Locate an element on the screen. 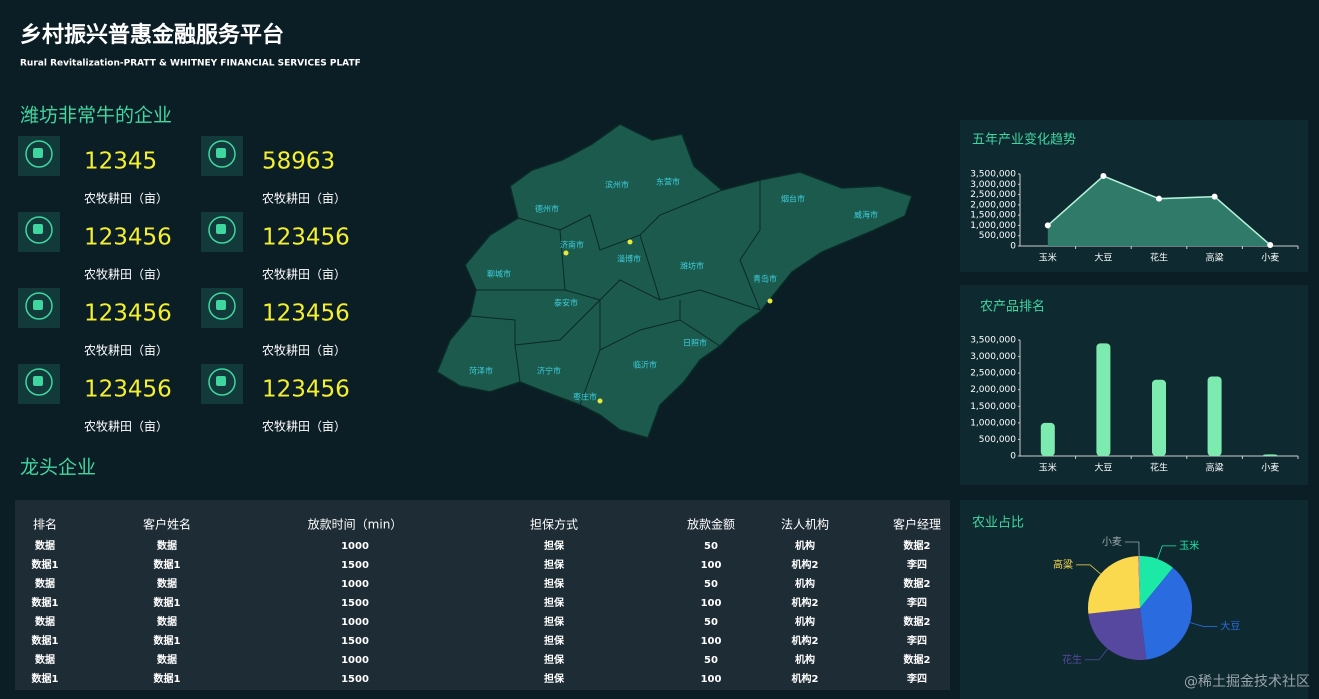 The height and width of the screenshot is (699, 1319). y-tick-label: 1,000,000 is located at coordinates (993, 226).